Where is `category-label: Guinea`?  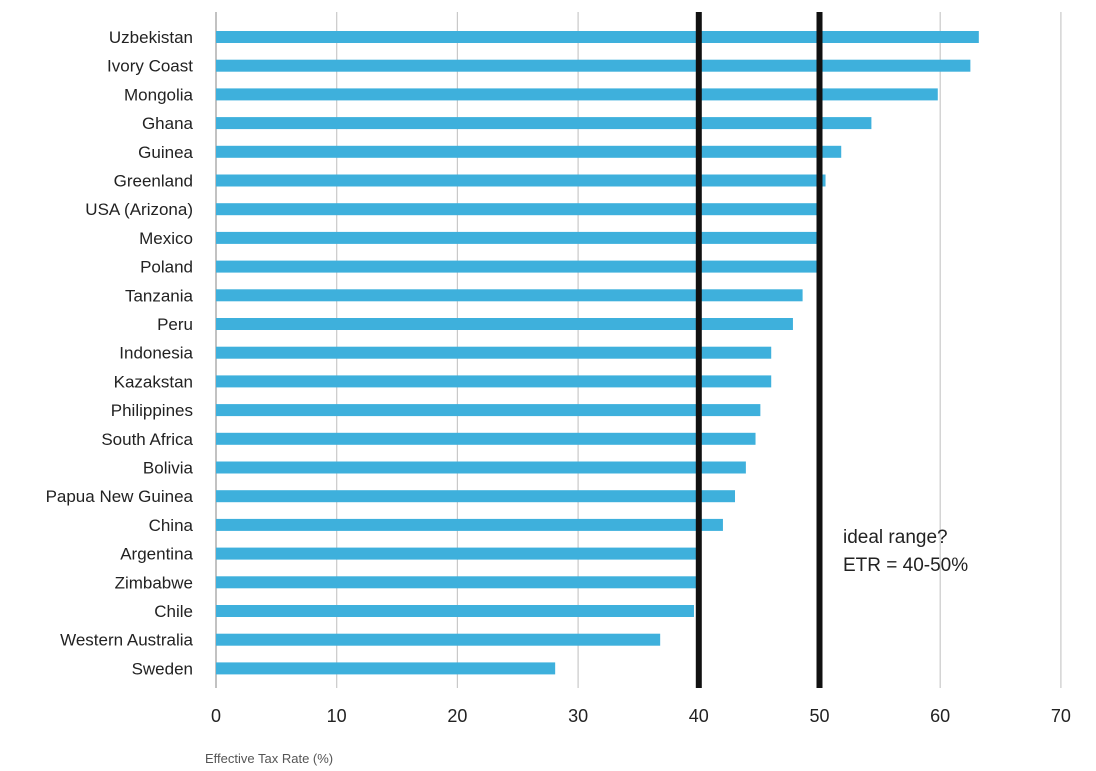
category-label: Guinea is located at coordinates (165, 152).